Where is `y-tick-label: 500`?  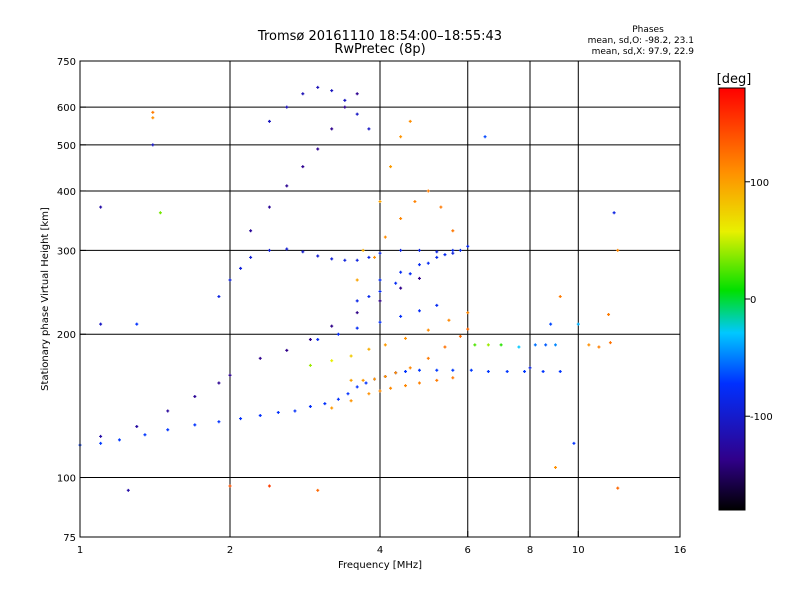 y-tick-label: 500 is located at coordinates (66, 146).